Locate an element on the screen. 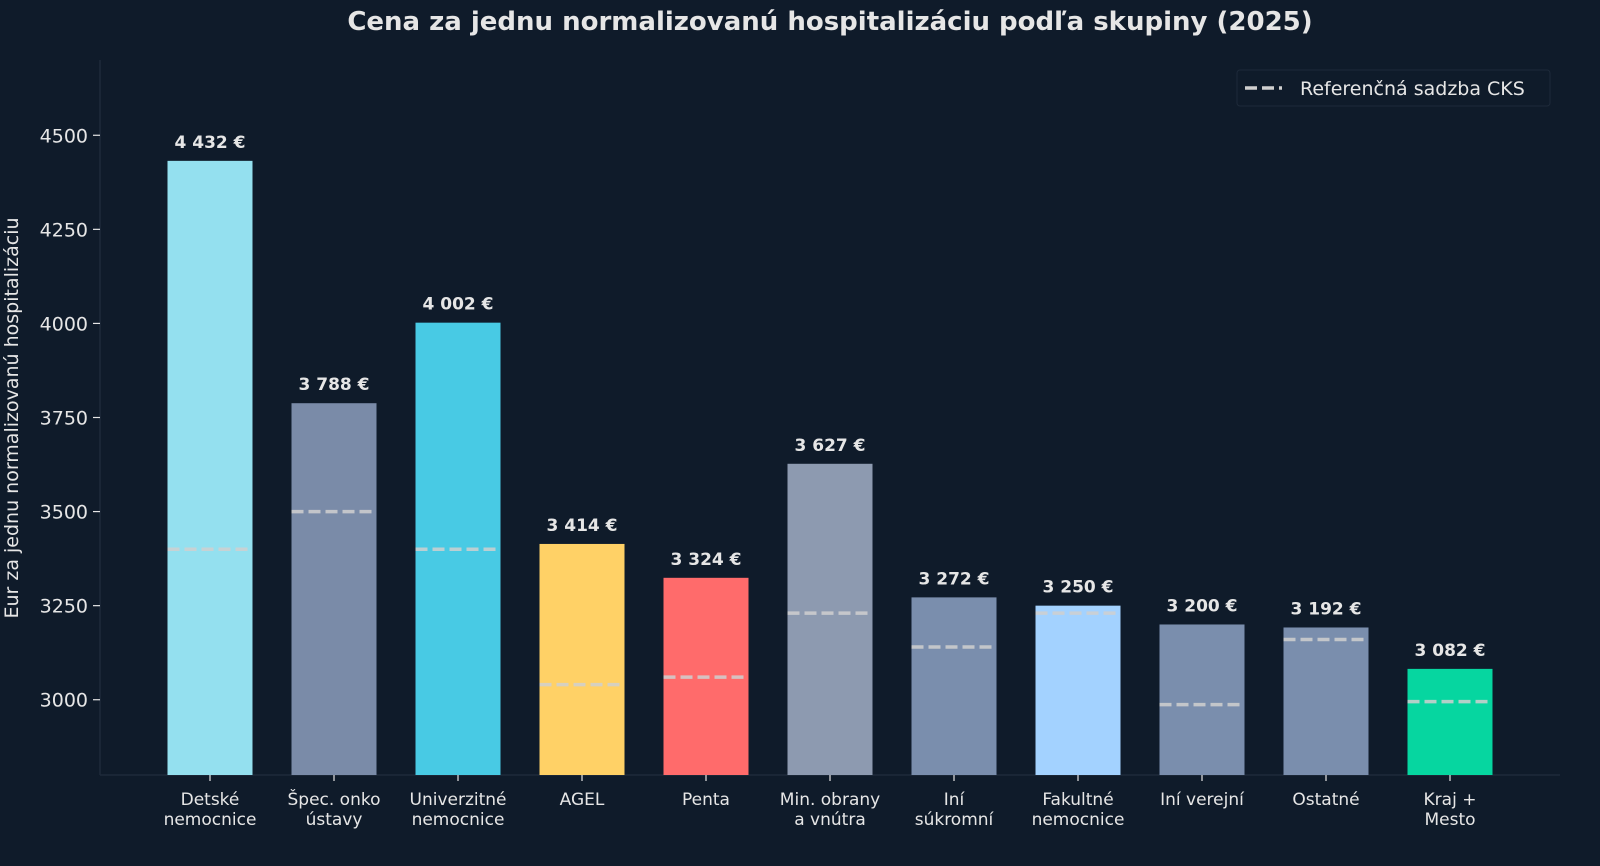 The height and width of the screenshot is (866, 1600). x-tick-label: AGEL is located at coordinates (582, 800).